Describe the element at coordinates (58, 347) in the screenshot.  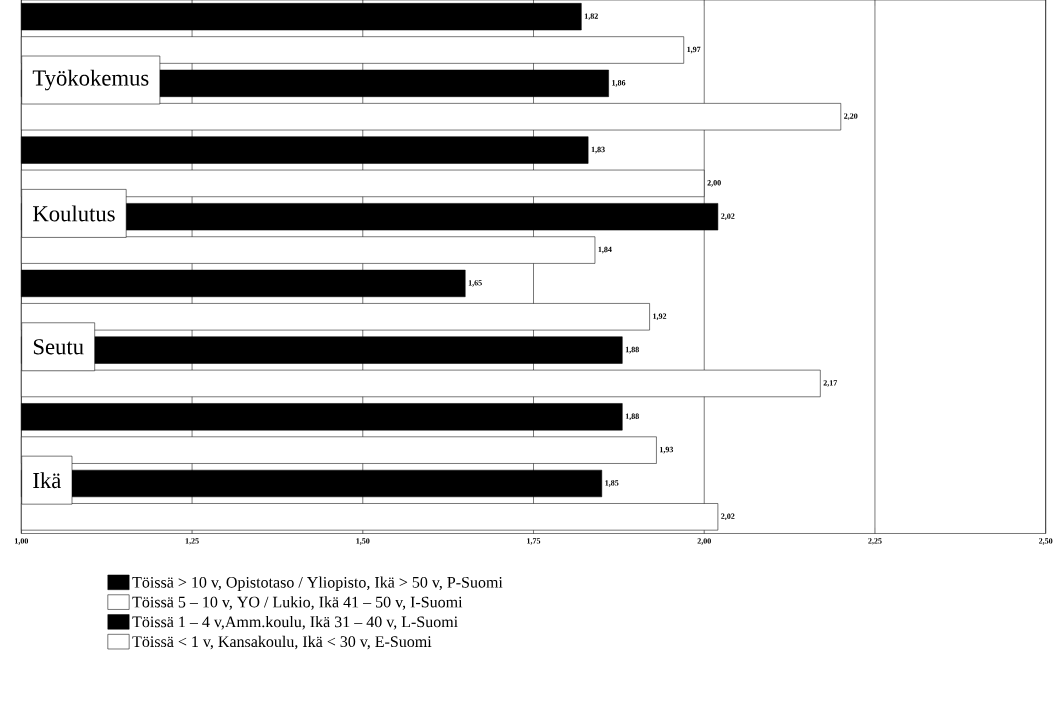
I see `y-tick-label: Seutu` at that location.